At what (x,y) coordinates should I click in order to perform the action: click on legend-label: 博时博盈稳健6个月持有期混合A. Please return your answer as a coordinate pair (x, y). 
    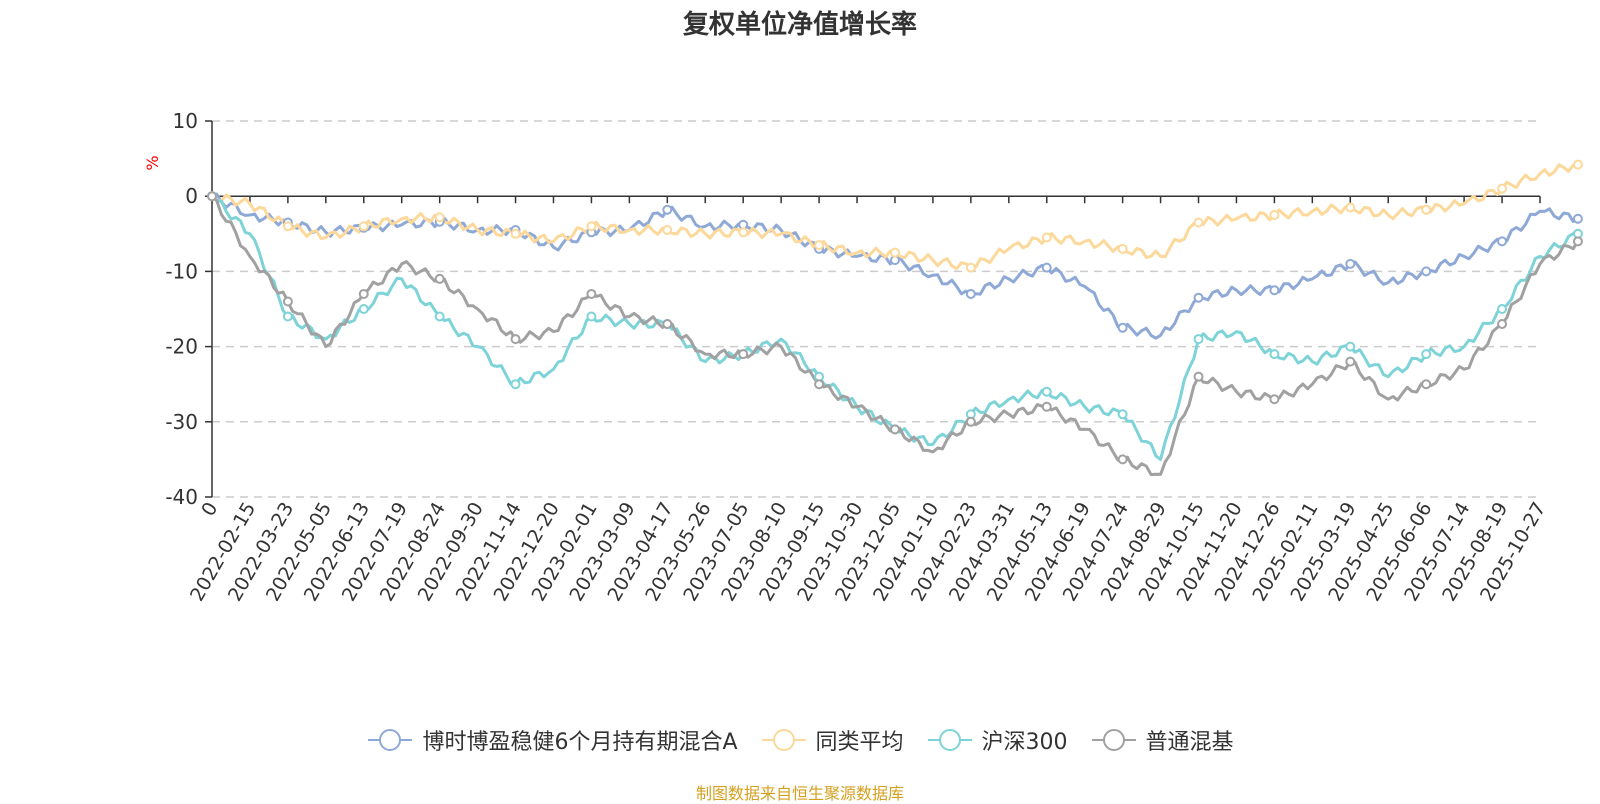
    Looking at the image, I should click on (580, 742).